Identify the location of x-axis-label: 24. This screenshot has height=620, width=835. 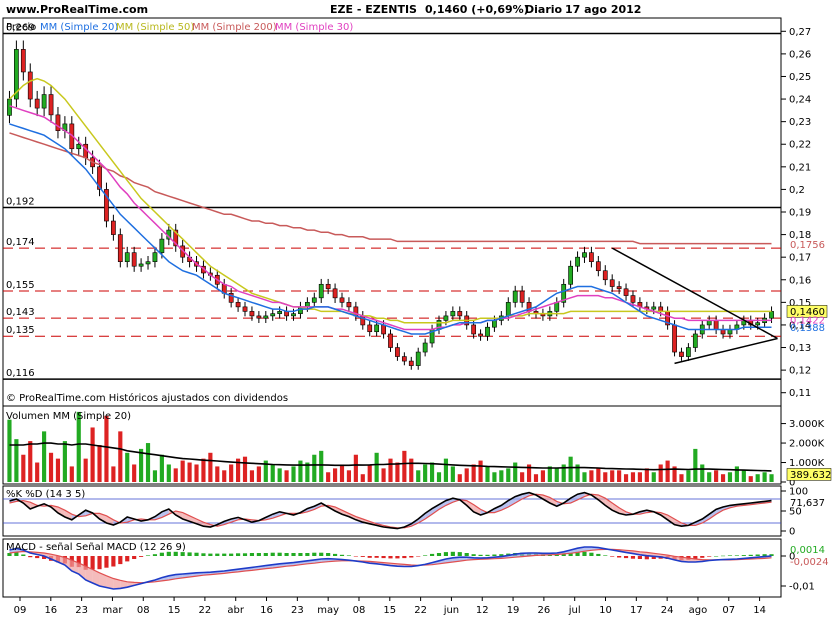
(667, 610).